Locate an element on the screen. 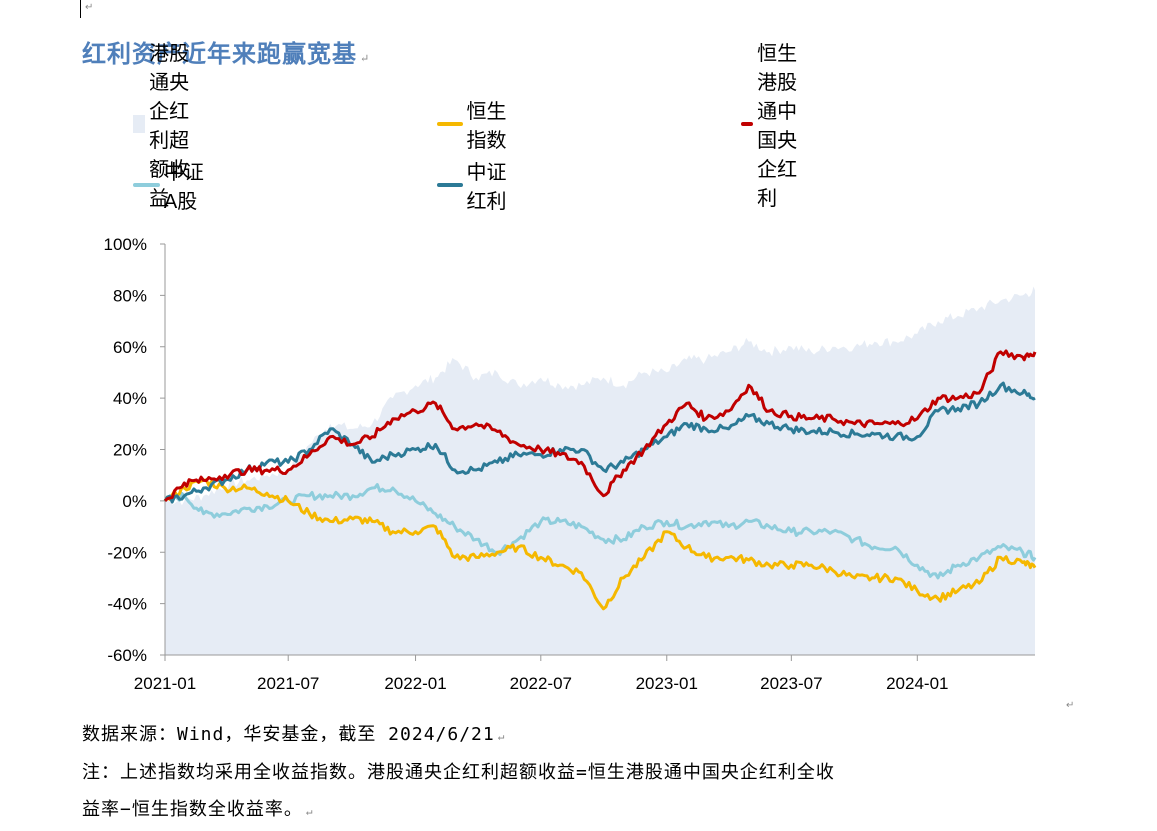  footnote-line-1: 注：上述指数均采用全收益指数。港股通央企红利超额收益=恒生港股通中国央企红利全收 is located at coordinates (458, 771).